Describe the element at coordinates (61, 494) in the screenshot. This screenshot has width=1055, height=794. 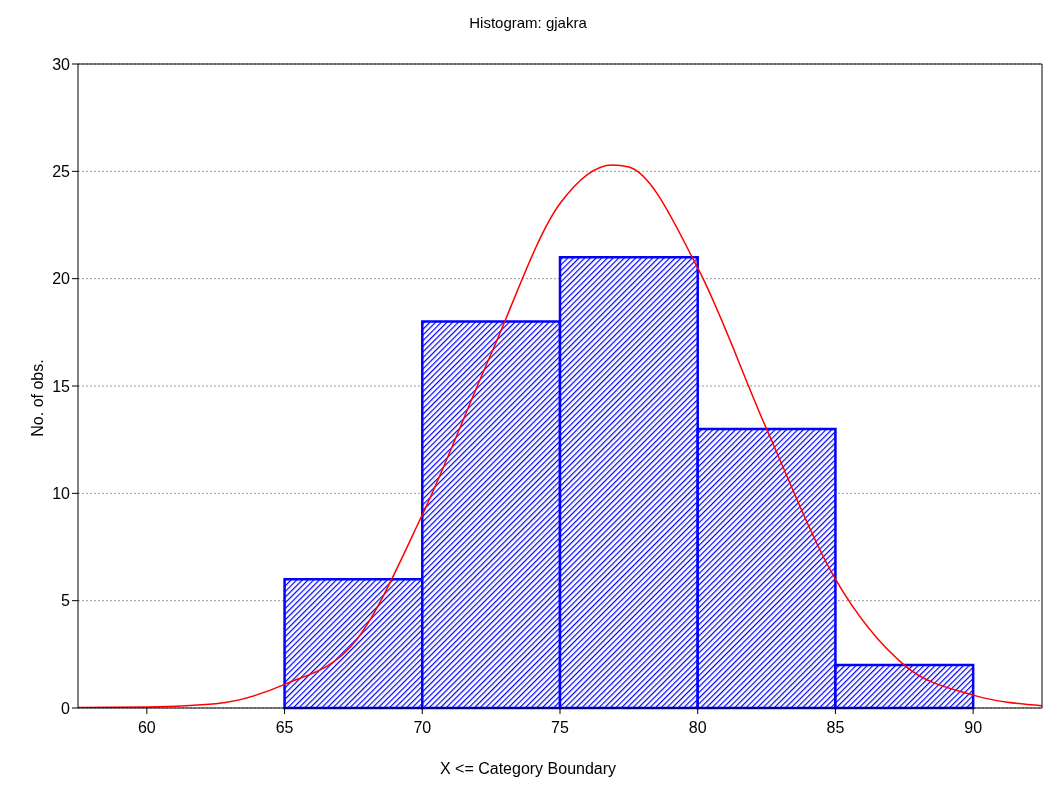
I see `y-tick-label: 10` at that location.